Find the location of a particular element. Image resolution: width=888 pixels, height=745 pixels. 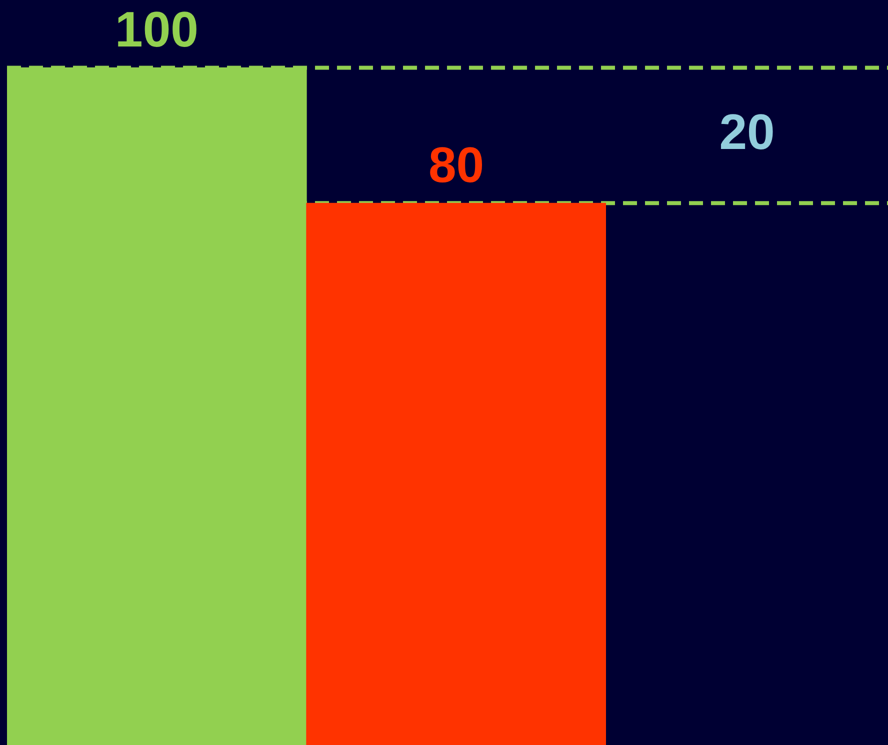

data-label: 80 is located at coordinates (456, 164).